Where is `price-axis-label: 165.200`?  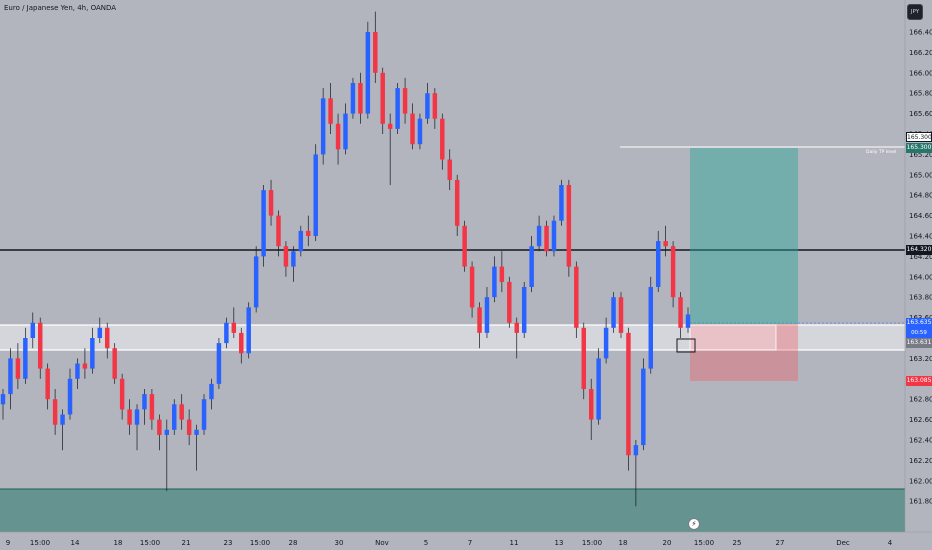
price-axis-label: 165.200 is located at coordinates (920, 155).